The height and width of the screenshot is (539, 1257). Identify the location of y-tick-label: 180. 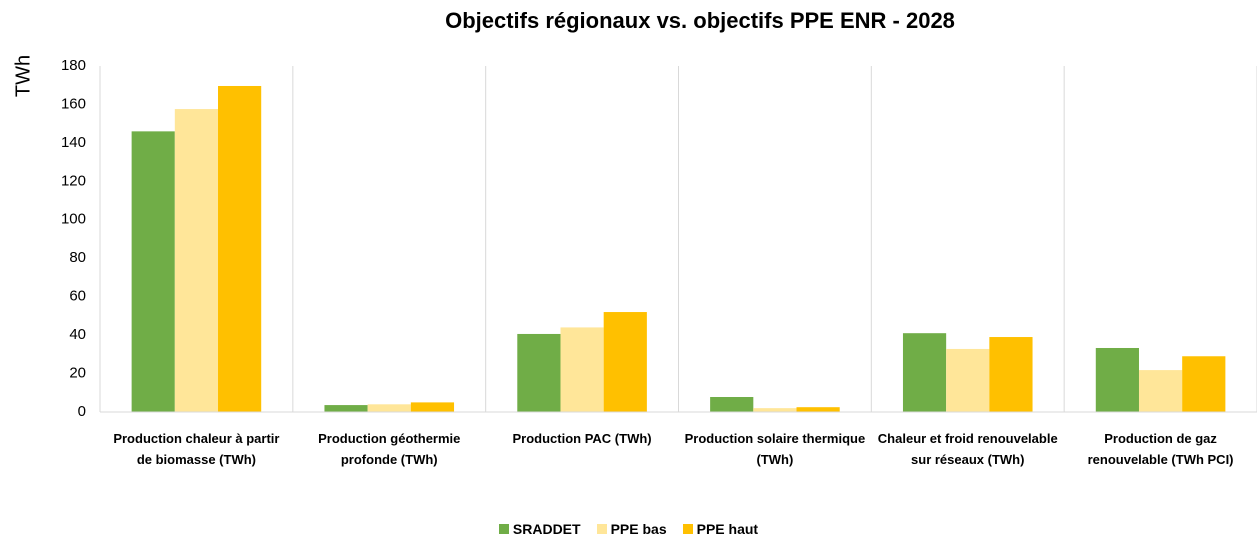
(73, 65).